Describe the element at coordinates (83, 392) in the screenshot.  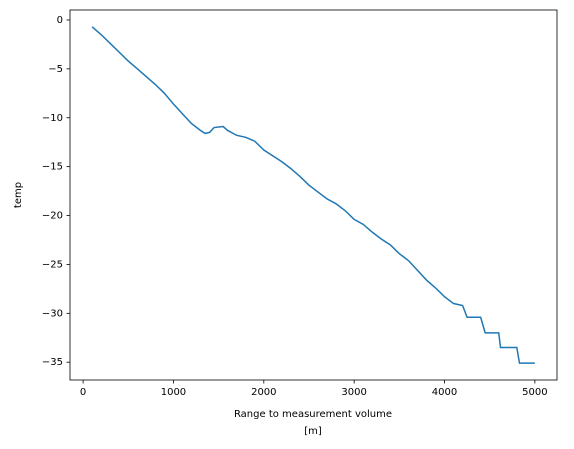
I see `x-tick-label: 0` at that location.